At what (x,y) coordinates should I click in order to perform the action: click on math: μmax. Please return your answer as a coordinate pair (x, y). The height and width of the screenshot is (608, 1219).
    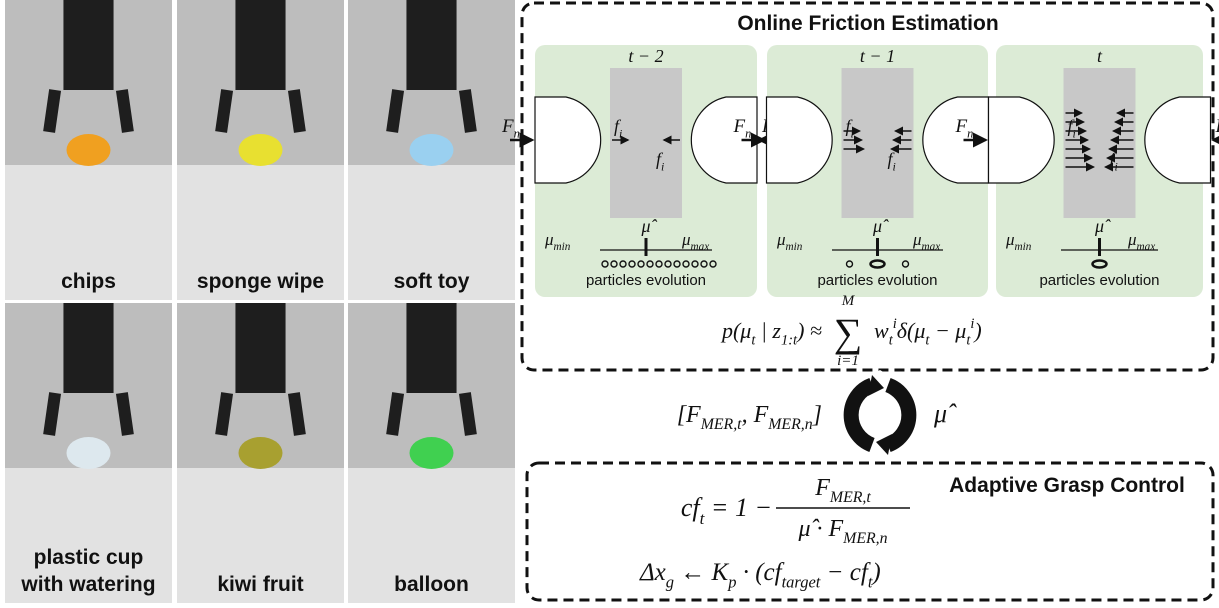
    Looking at the image, I should click on (926, 241).